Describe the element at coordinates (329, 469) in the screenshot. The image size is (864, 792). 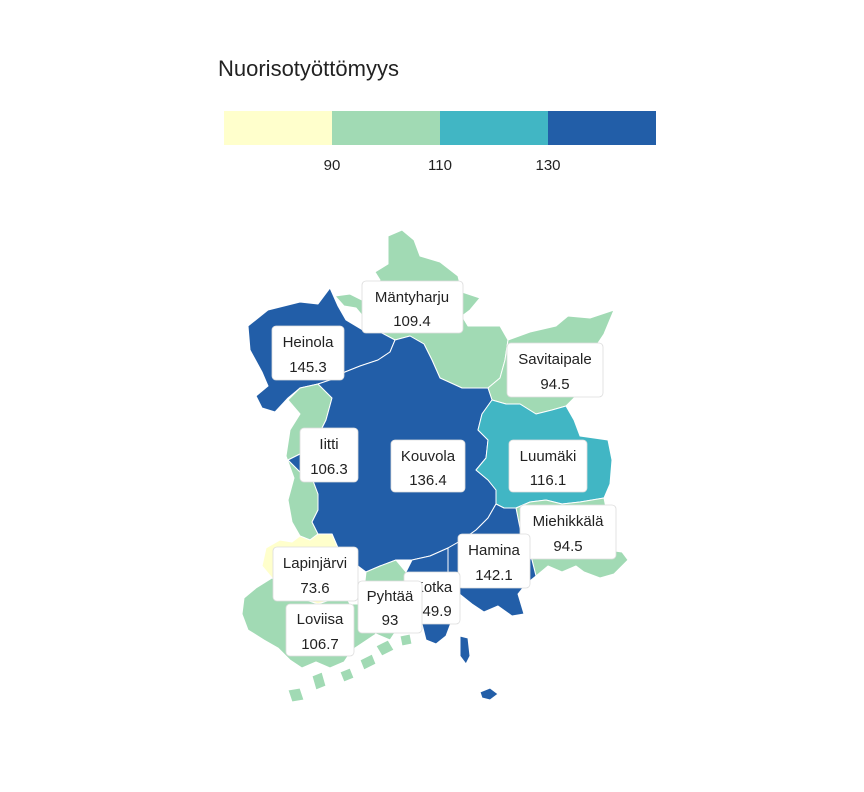
I see `label-value: 106.3` at that location.